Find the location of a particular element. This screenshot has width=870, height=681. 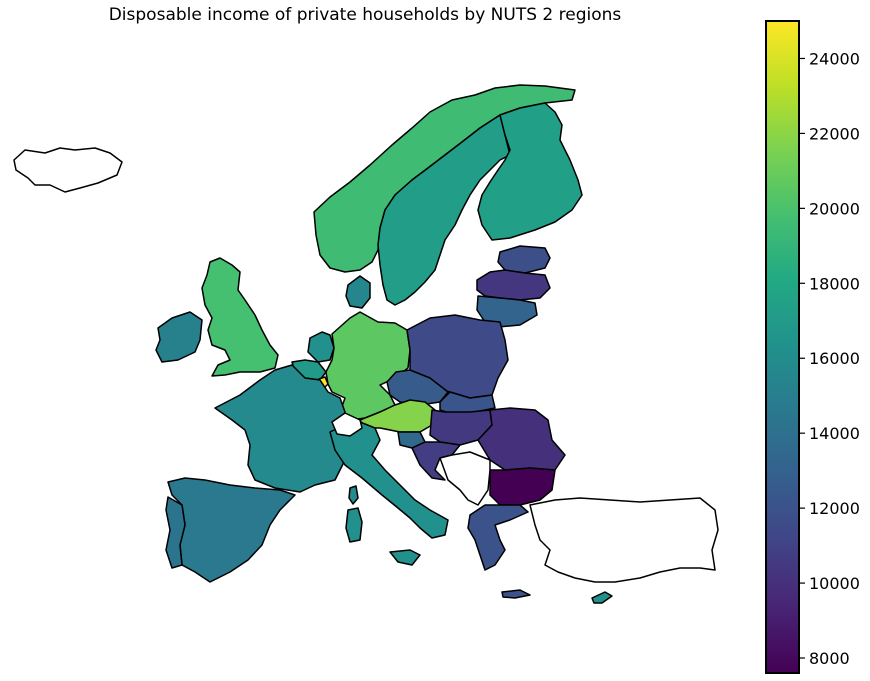

region-western-balkans is located at coordinates (465, 478).